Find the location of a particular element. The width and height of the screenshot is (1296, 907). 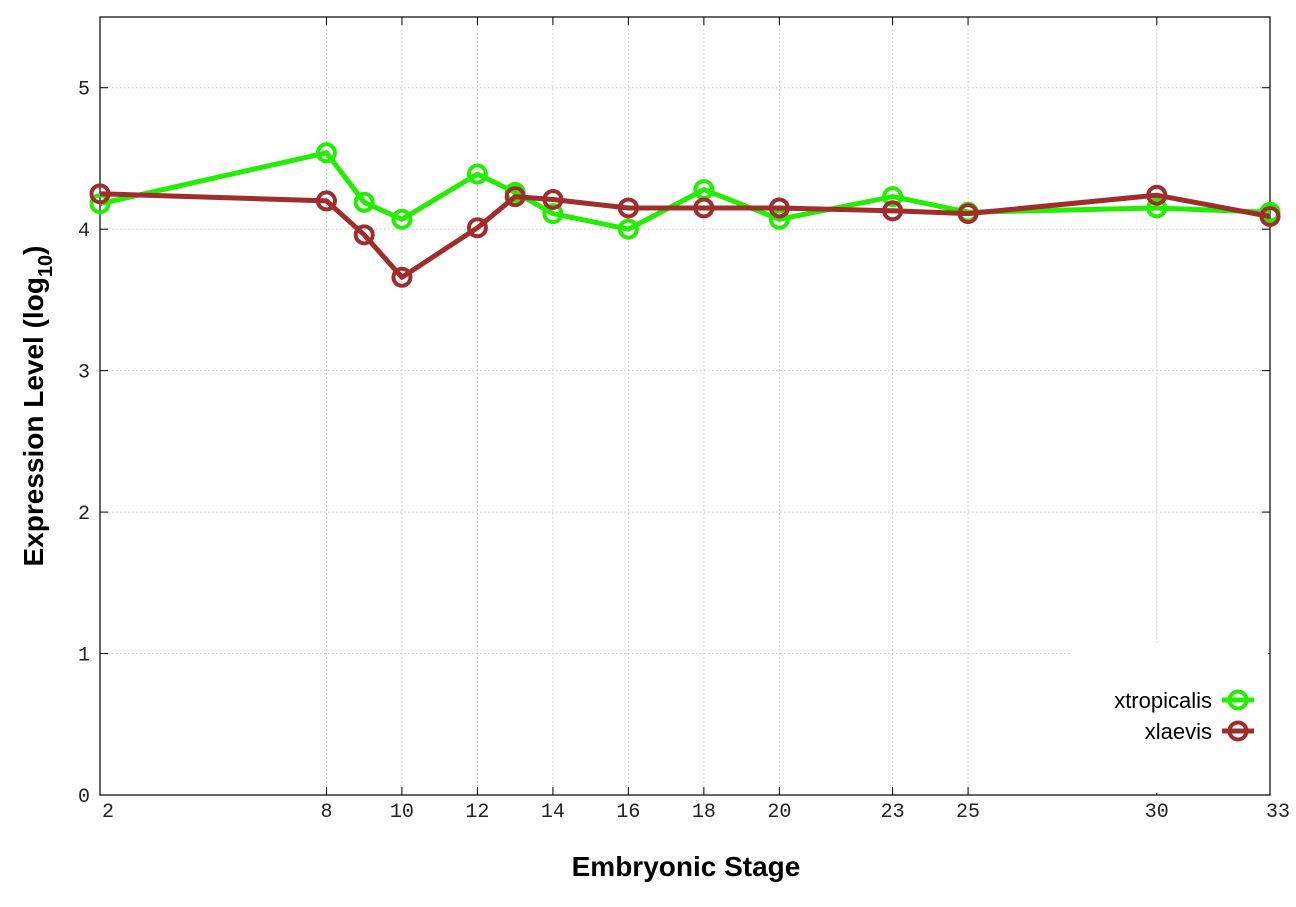

y-tick-label: 5 is located at coordinates (84, 90).